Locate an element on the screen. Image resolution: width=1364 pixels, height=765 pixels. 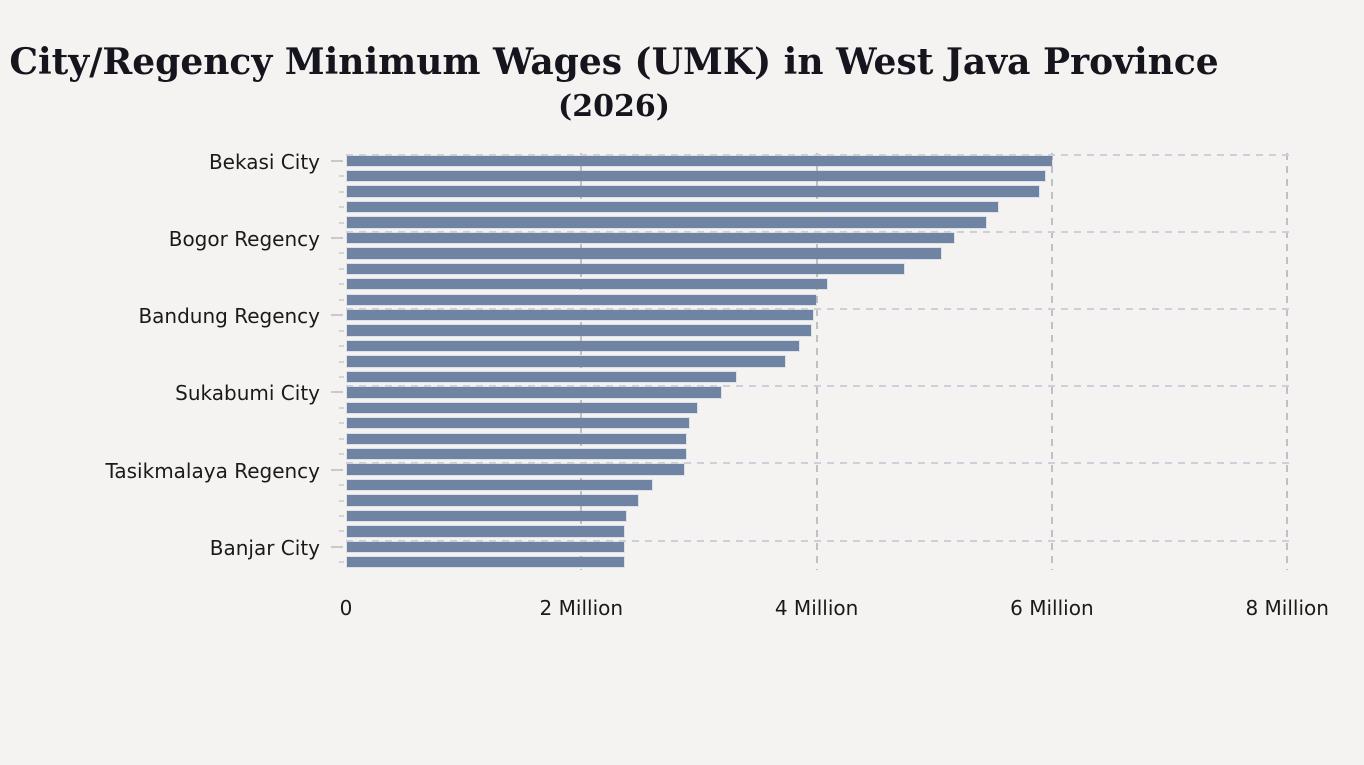
x-axis-tick-label: 6 Million is located at coordinates (1052, 608).